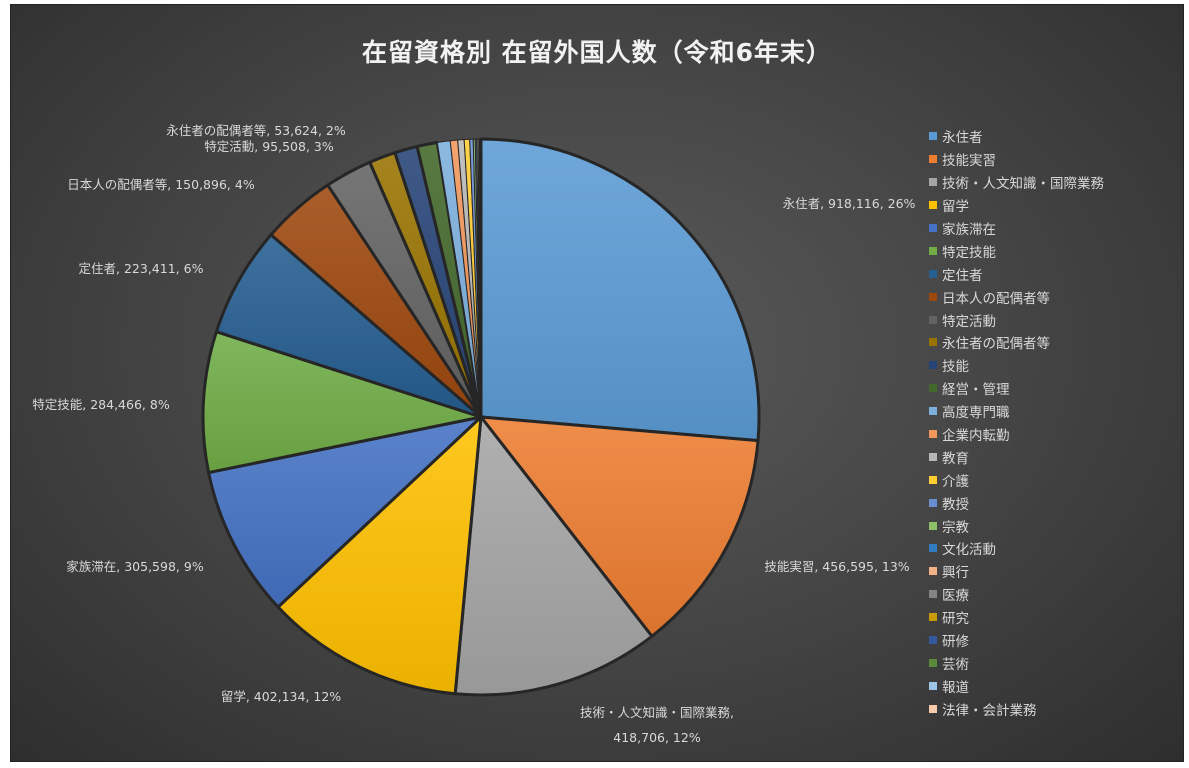  Describe the element at coordinates (1054, 342) in the screenshot. I see `legend-item: 永住者の配偶者等` at that location.